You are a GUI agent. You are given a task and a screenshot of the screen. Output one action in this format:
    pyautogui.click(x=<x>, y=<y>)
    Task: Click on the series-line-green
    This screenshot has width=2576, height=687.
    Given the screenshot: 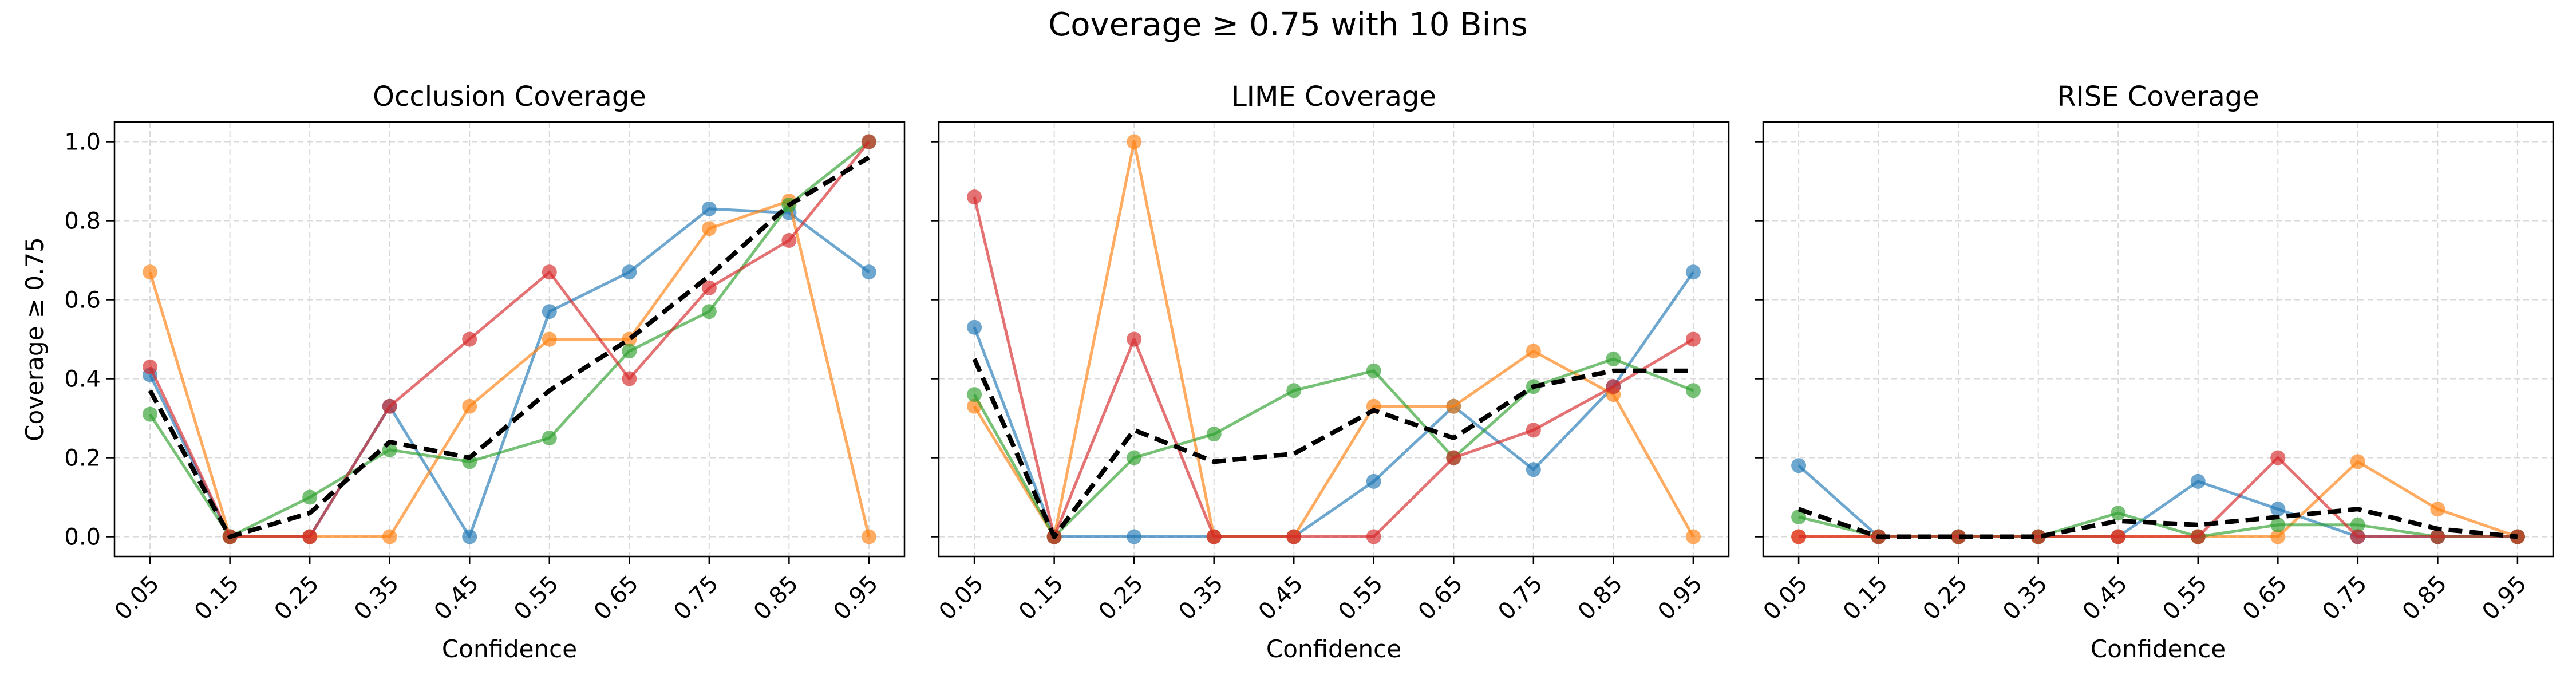 What is the action you would take?
    pyautogui.click(x=1333, y=447)
    